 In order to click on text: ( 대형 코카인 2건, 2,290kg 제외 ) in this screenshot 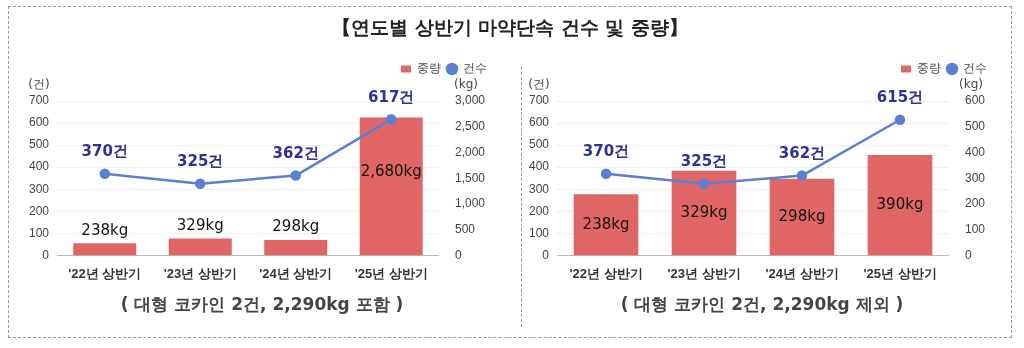, I will do `click(762, 304)`.